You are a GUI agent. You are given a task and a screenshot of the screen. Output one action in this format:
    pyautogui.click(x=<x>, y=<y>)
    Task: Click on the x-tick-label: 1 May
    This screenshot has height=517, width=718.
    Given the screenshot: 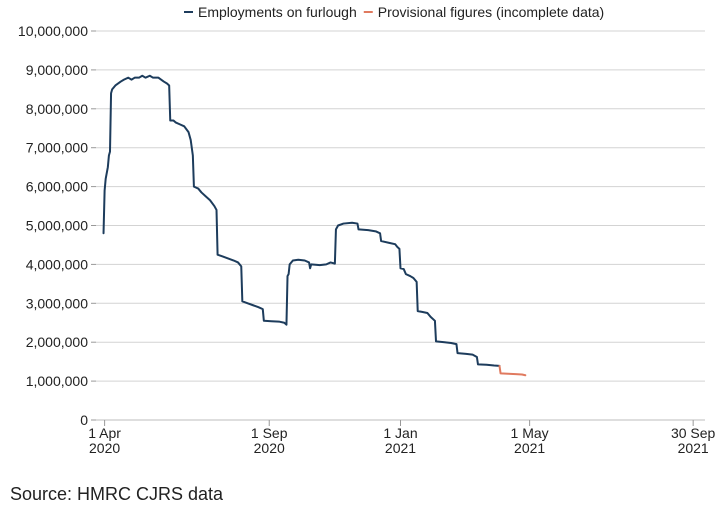 What is the action you would take?
    pyautogui.click(x=530, y=433)
    